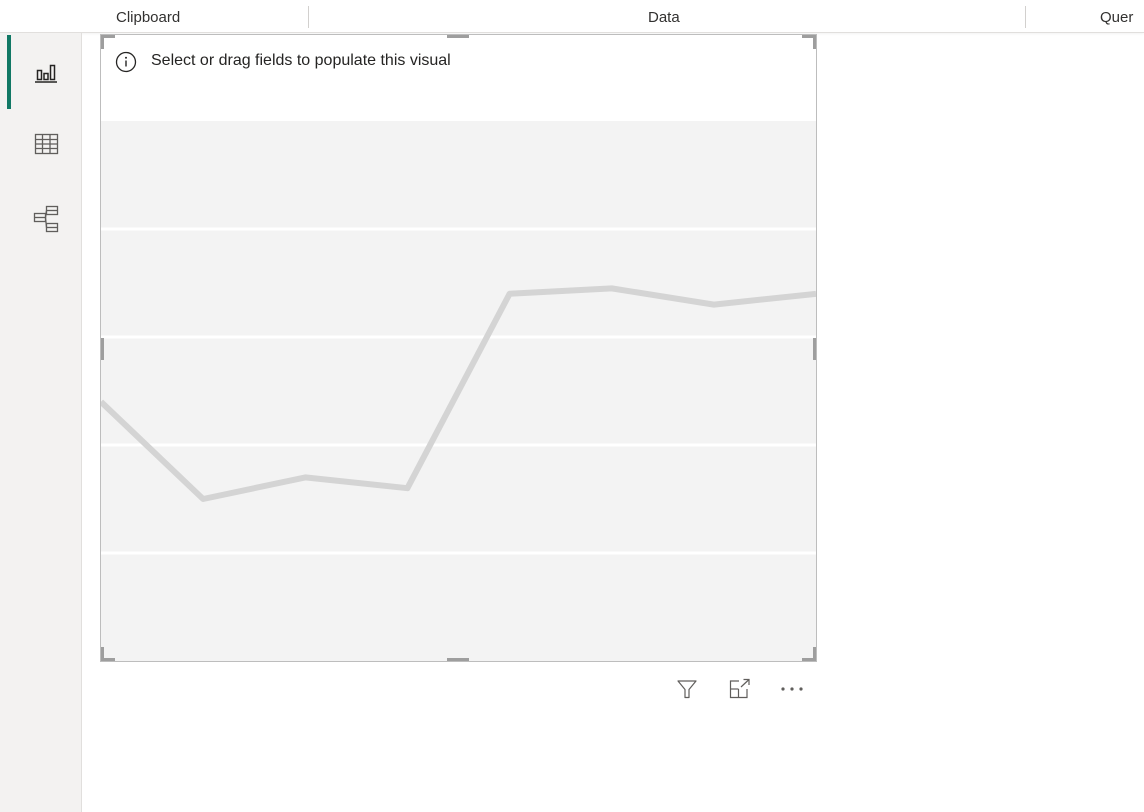  What do you see at coordinates (458, 36) in the screenshot?
I see `resize-handle-top` at bounding box center [458, 36].